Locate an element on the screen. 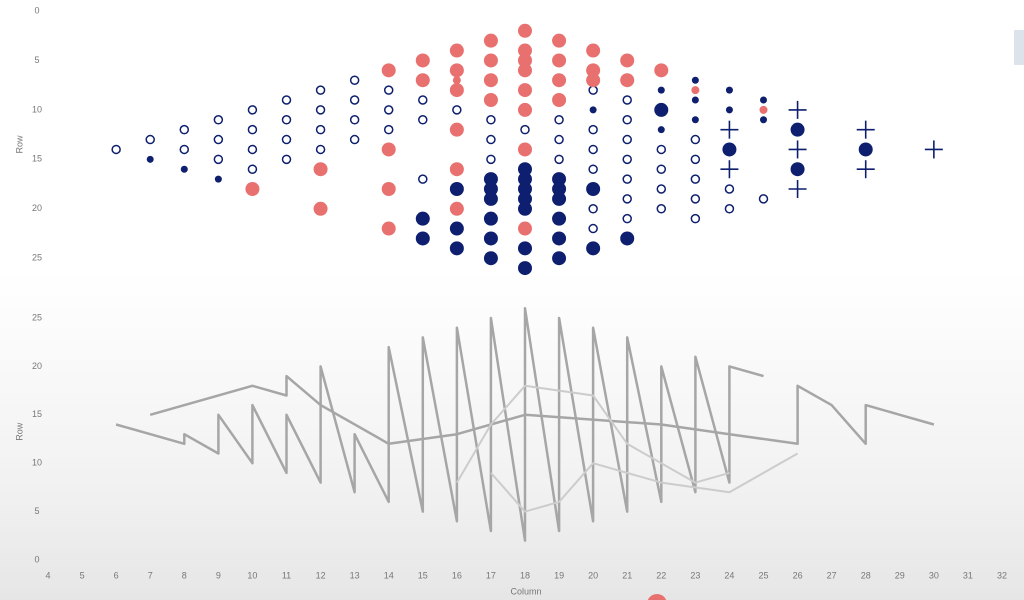  x-tick-label: 13 is located at coordinates (355, 575).